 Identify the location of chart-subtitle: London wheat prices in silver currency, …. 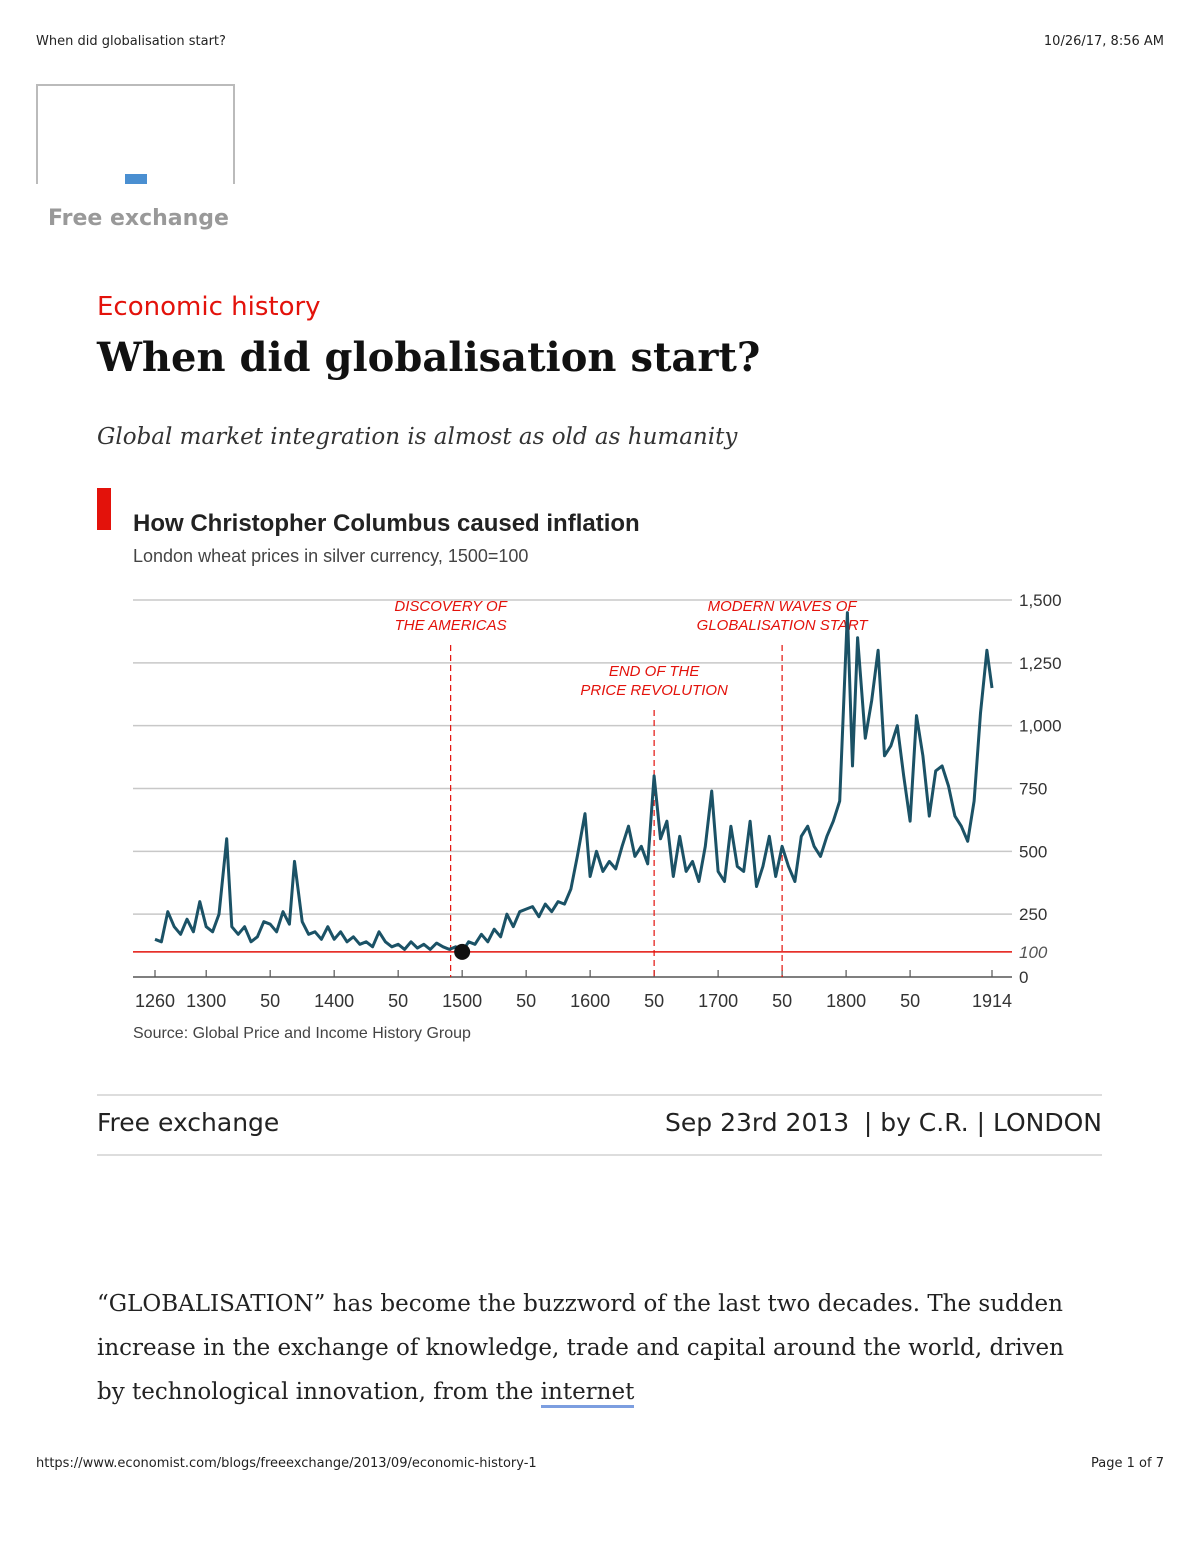
(330, 556).